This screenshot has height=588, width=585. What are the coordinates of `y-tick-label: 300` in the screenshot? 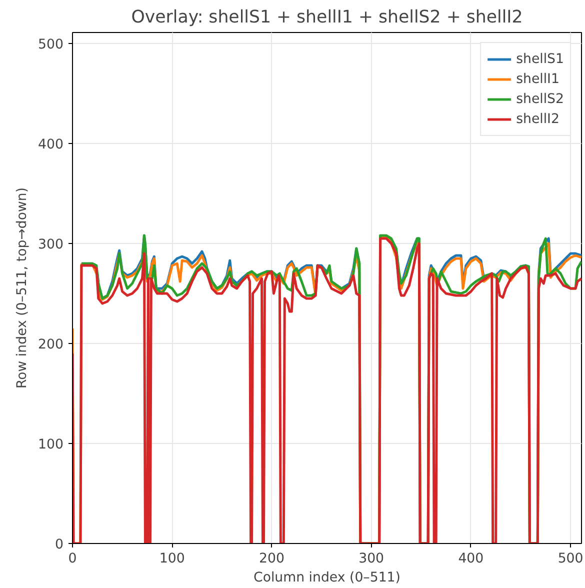 It's located at (51, 245).